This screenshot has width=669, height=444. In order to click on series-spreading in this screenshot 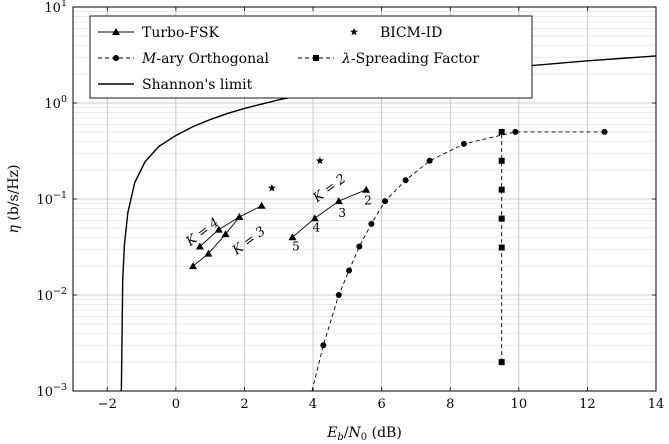, I will do `click(501, 247)`.